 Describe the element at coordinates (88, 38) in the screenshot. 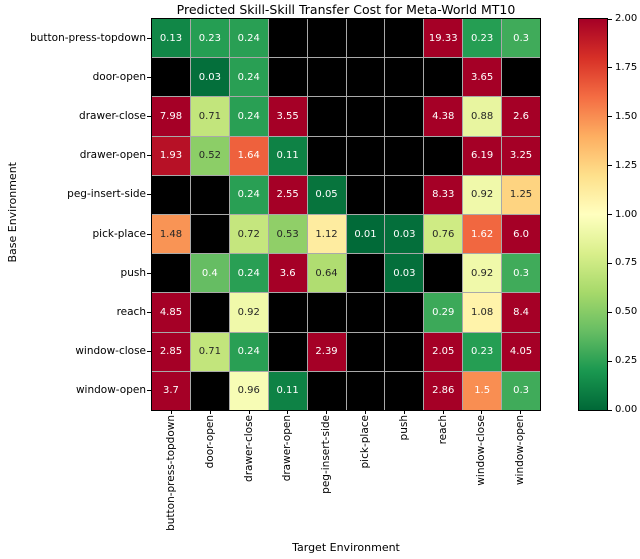

I see `y-tick-label: button-press-topdown` at that location.